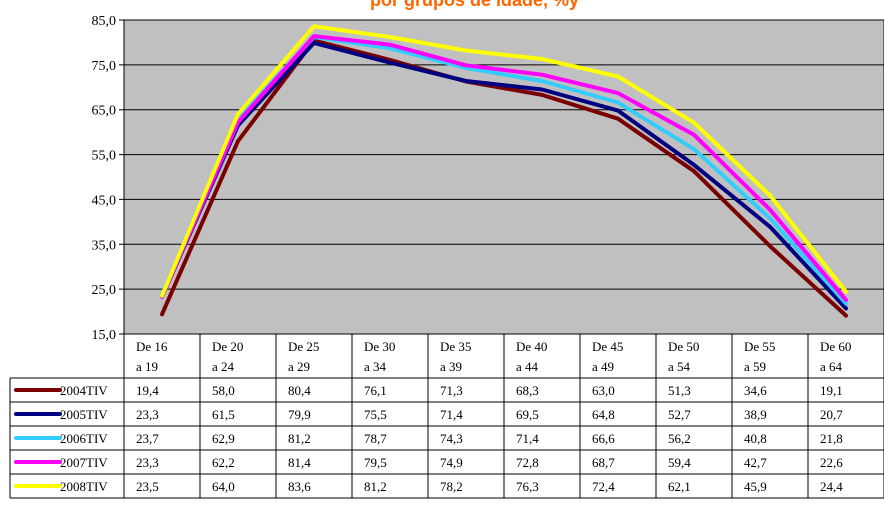  I want to click on category-label: a 24, so click(223, 366).